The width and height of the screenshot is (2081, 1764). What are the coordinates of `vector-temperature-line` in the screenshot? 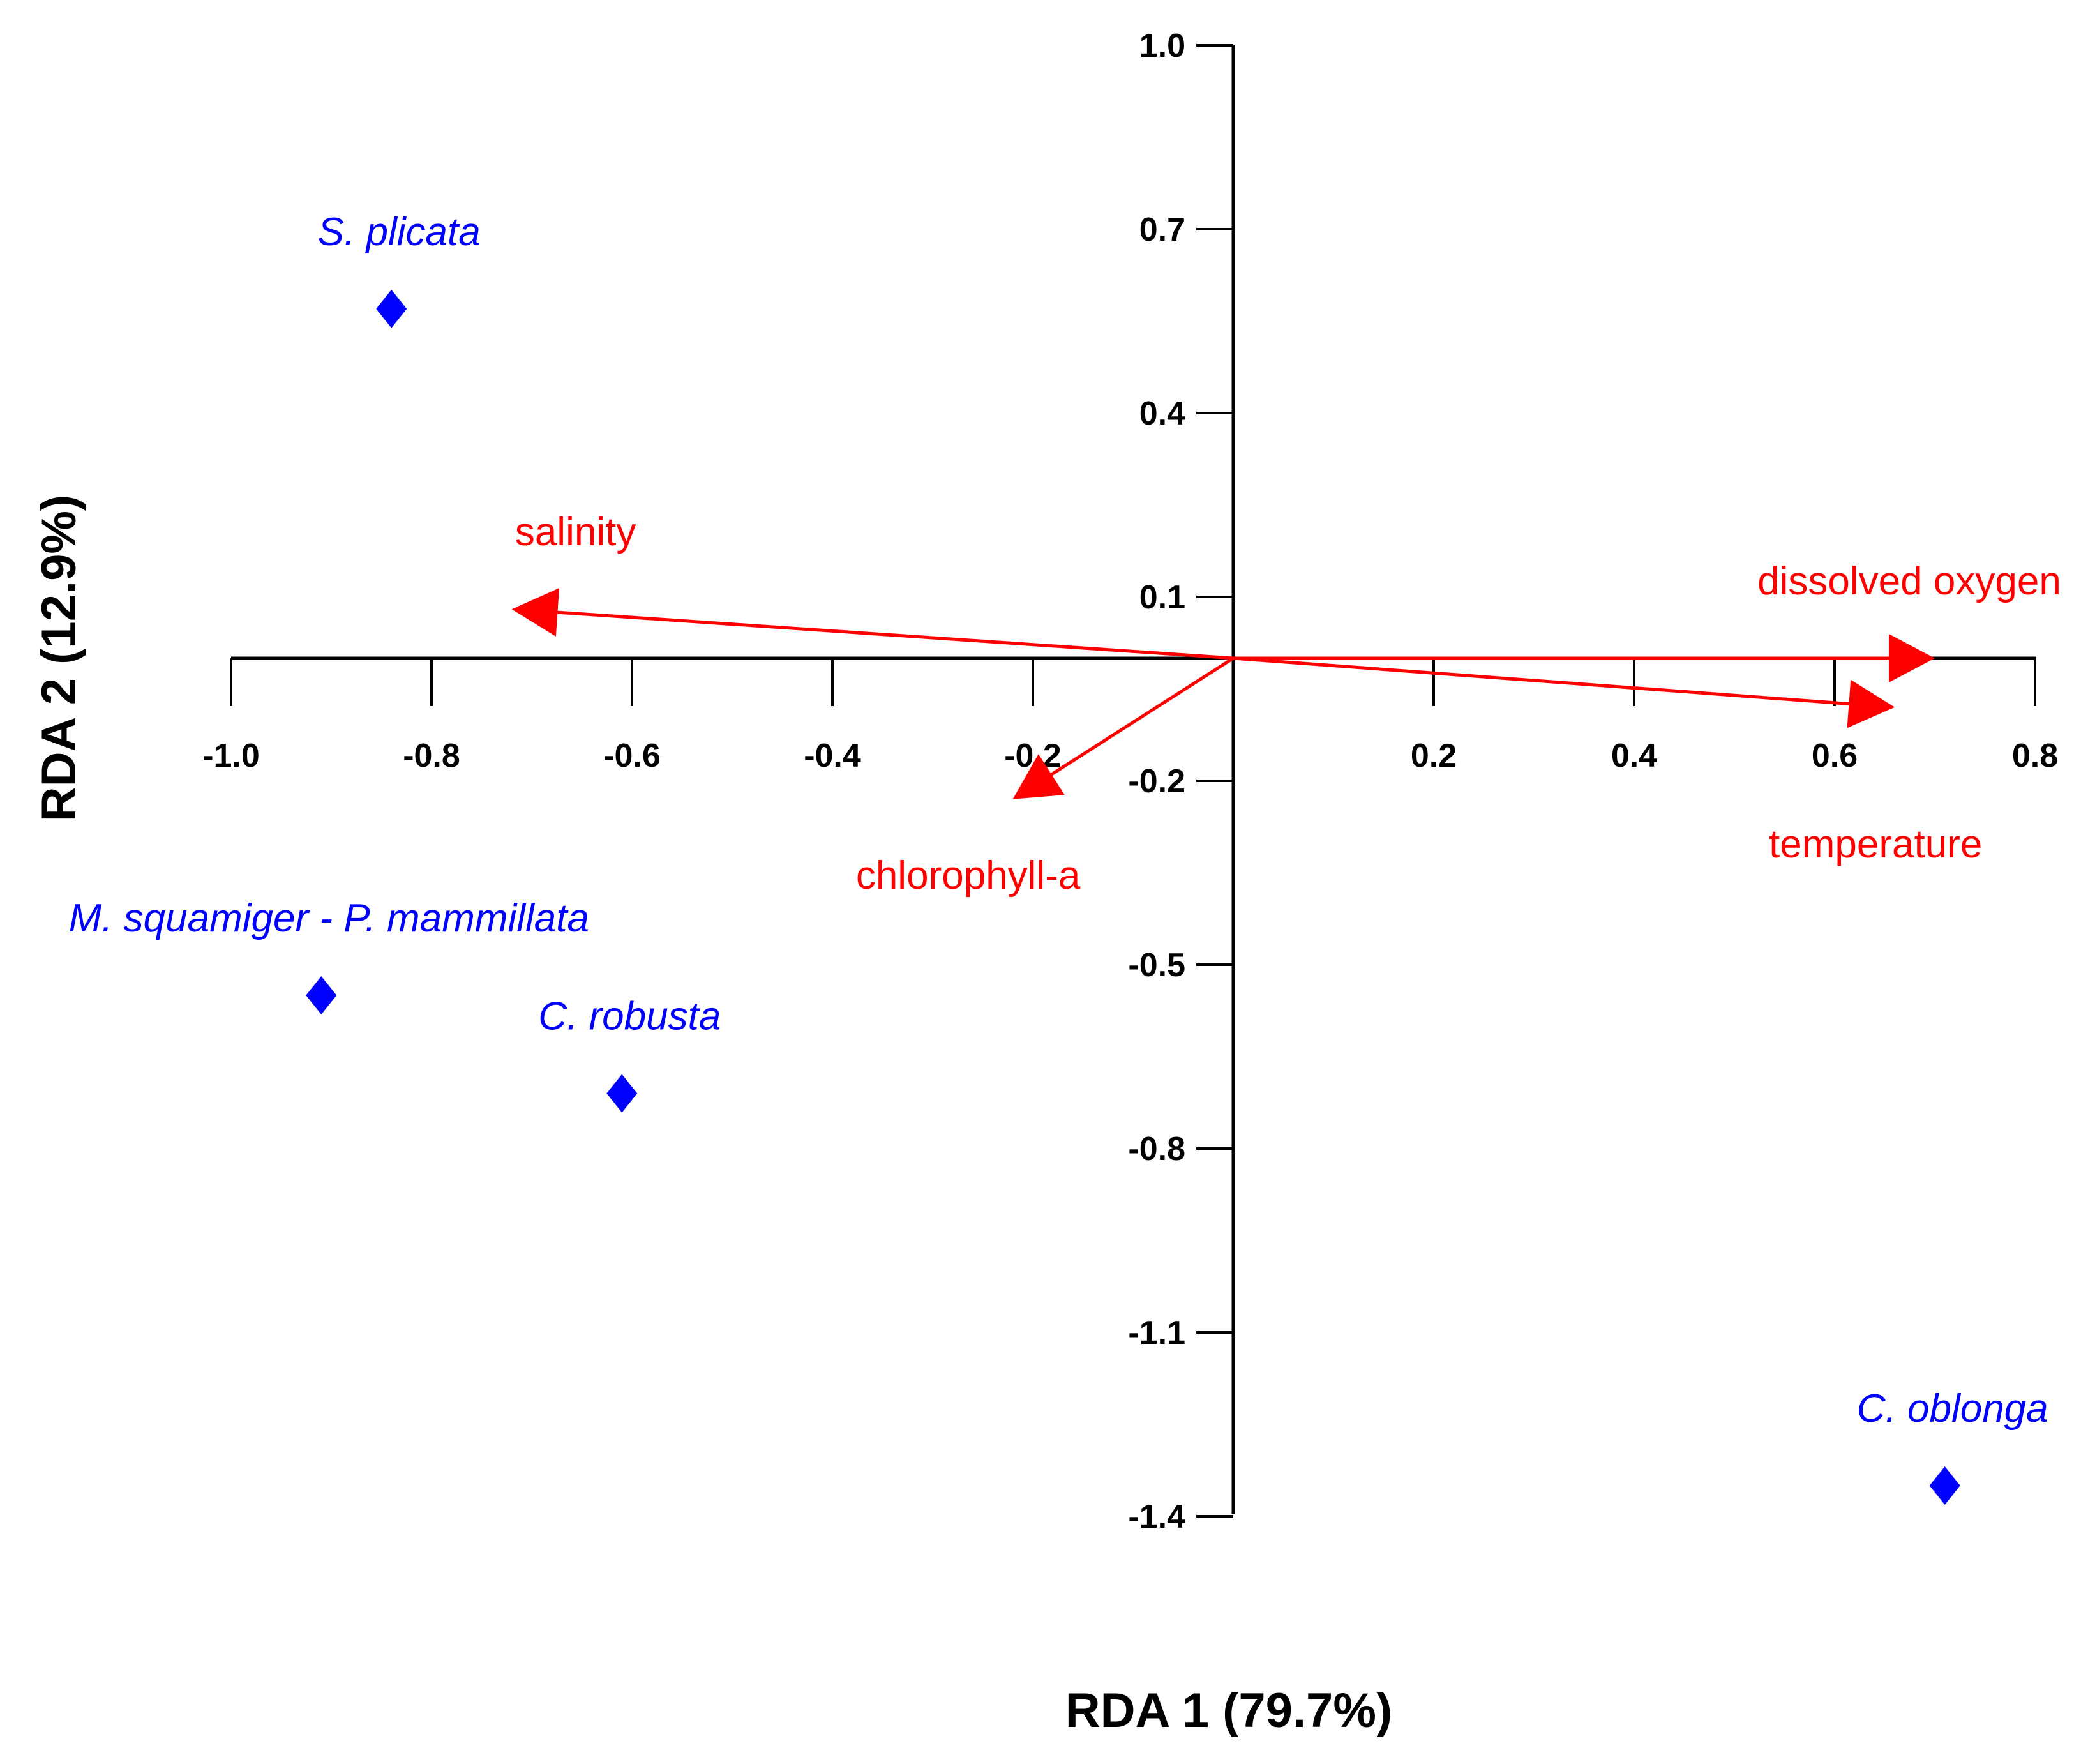 It's located at (1541, 680).